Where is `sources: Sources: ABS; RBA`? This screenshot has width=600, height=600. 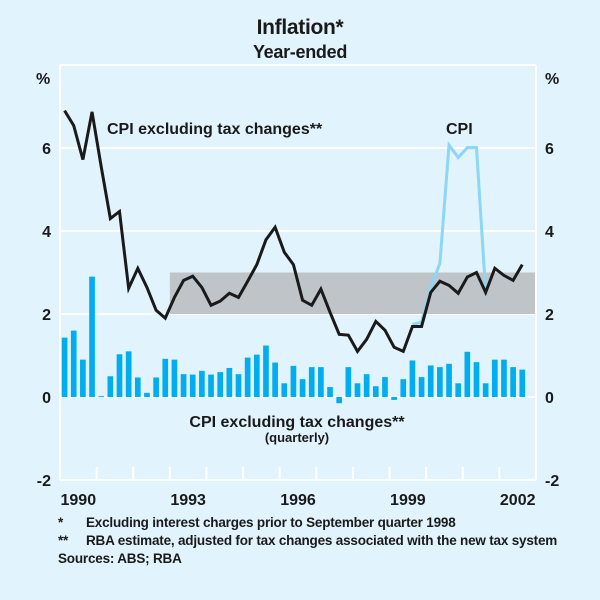 sources: Sources: ABS; RBA is located at coordinates (120, 558).